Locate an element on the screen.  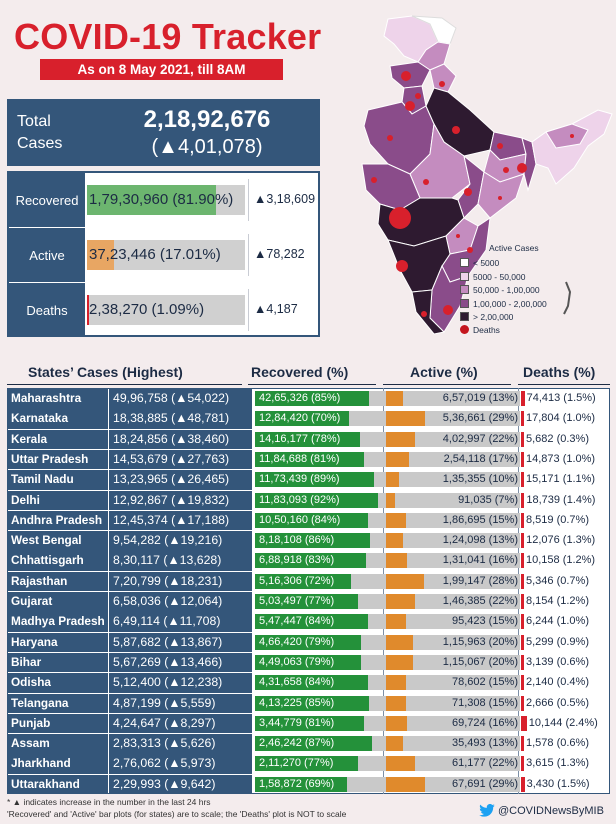
state-cases: 2,83,313 (▲5,626) is located at coordinates (180, 744).